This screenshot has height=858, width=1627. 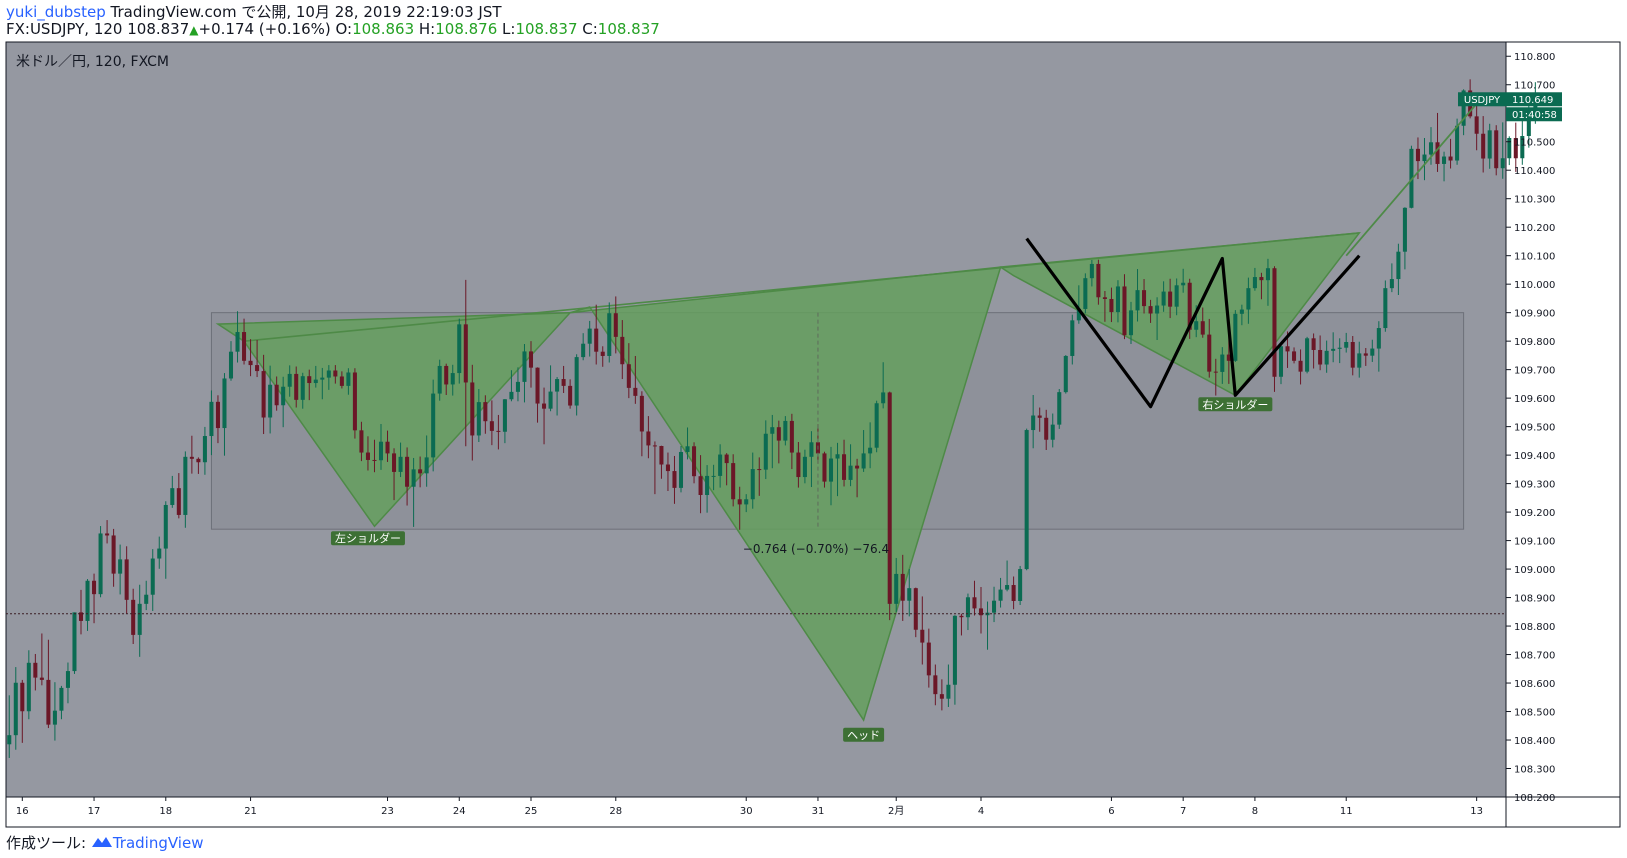 What do you see at coordinates (1534, 627) in the screenshot?
I see `price-tick-label: 108.800` at bounding box center [1534, 627].